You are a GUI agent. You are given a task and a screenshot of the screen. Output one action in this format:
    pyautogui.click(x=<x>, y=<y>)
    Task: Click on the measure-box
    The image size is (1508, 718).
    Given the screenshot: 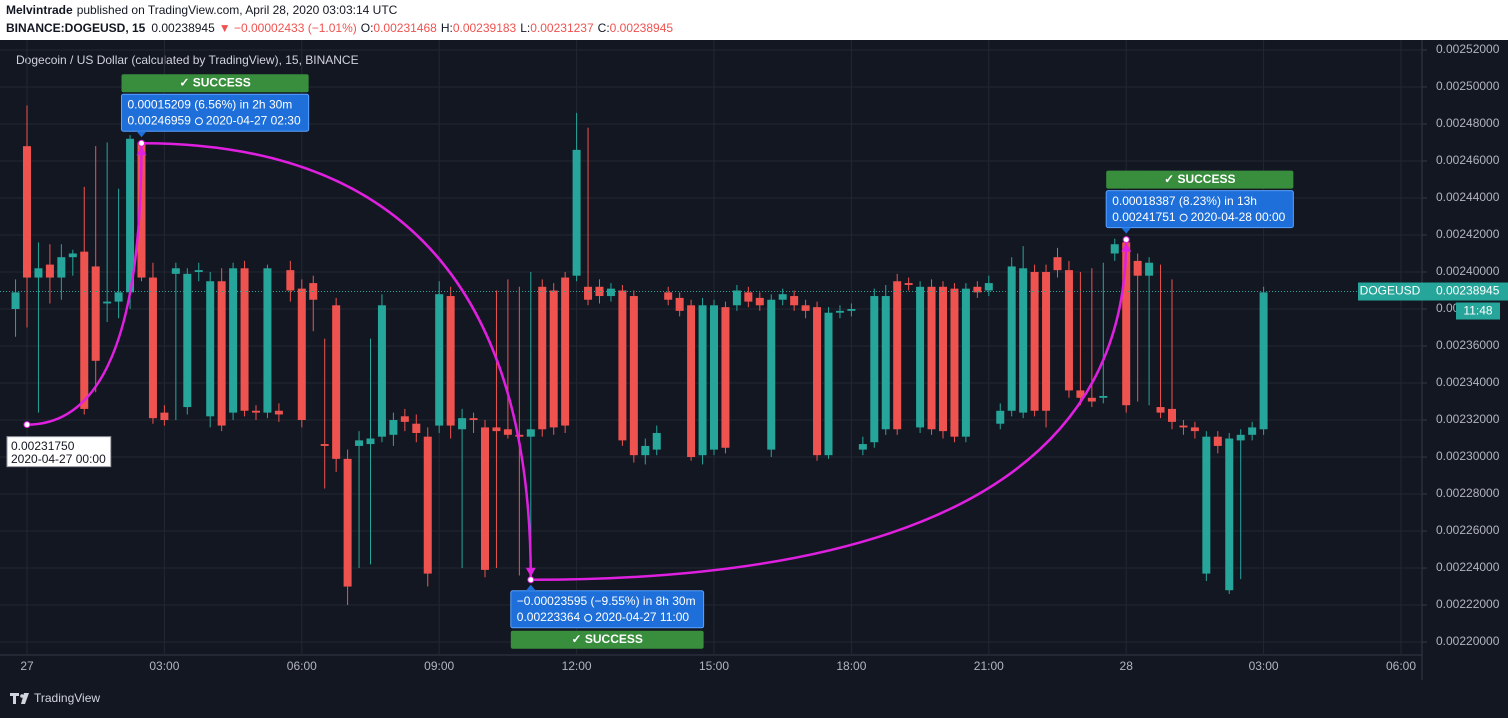 What is the action you would take?
    pyautogui.click(x=215, y=112)
    